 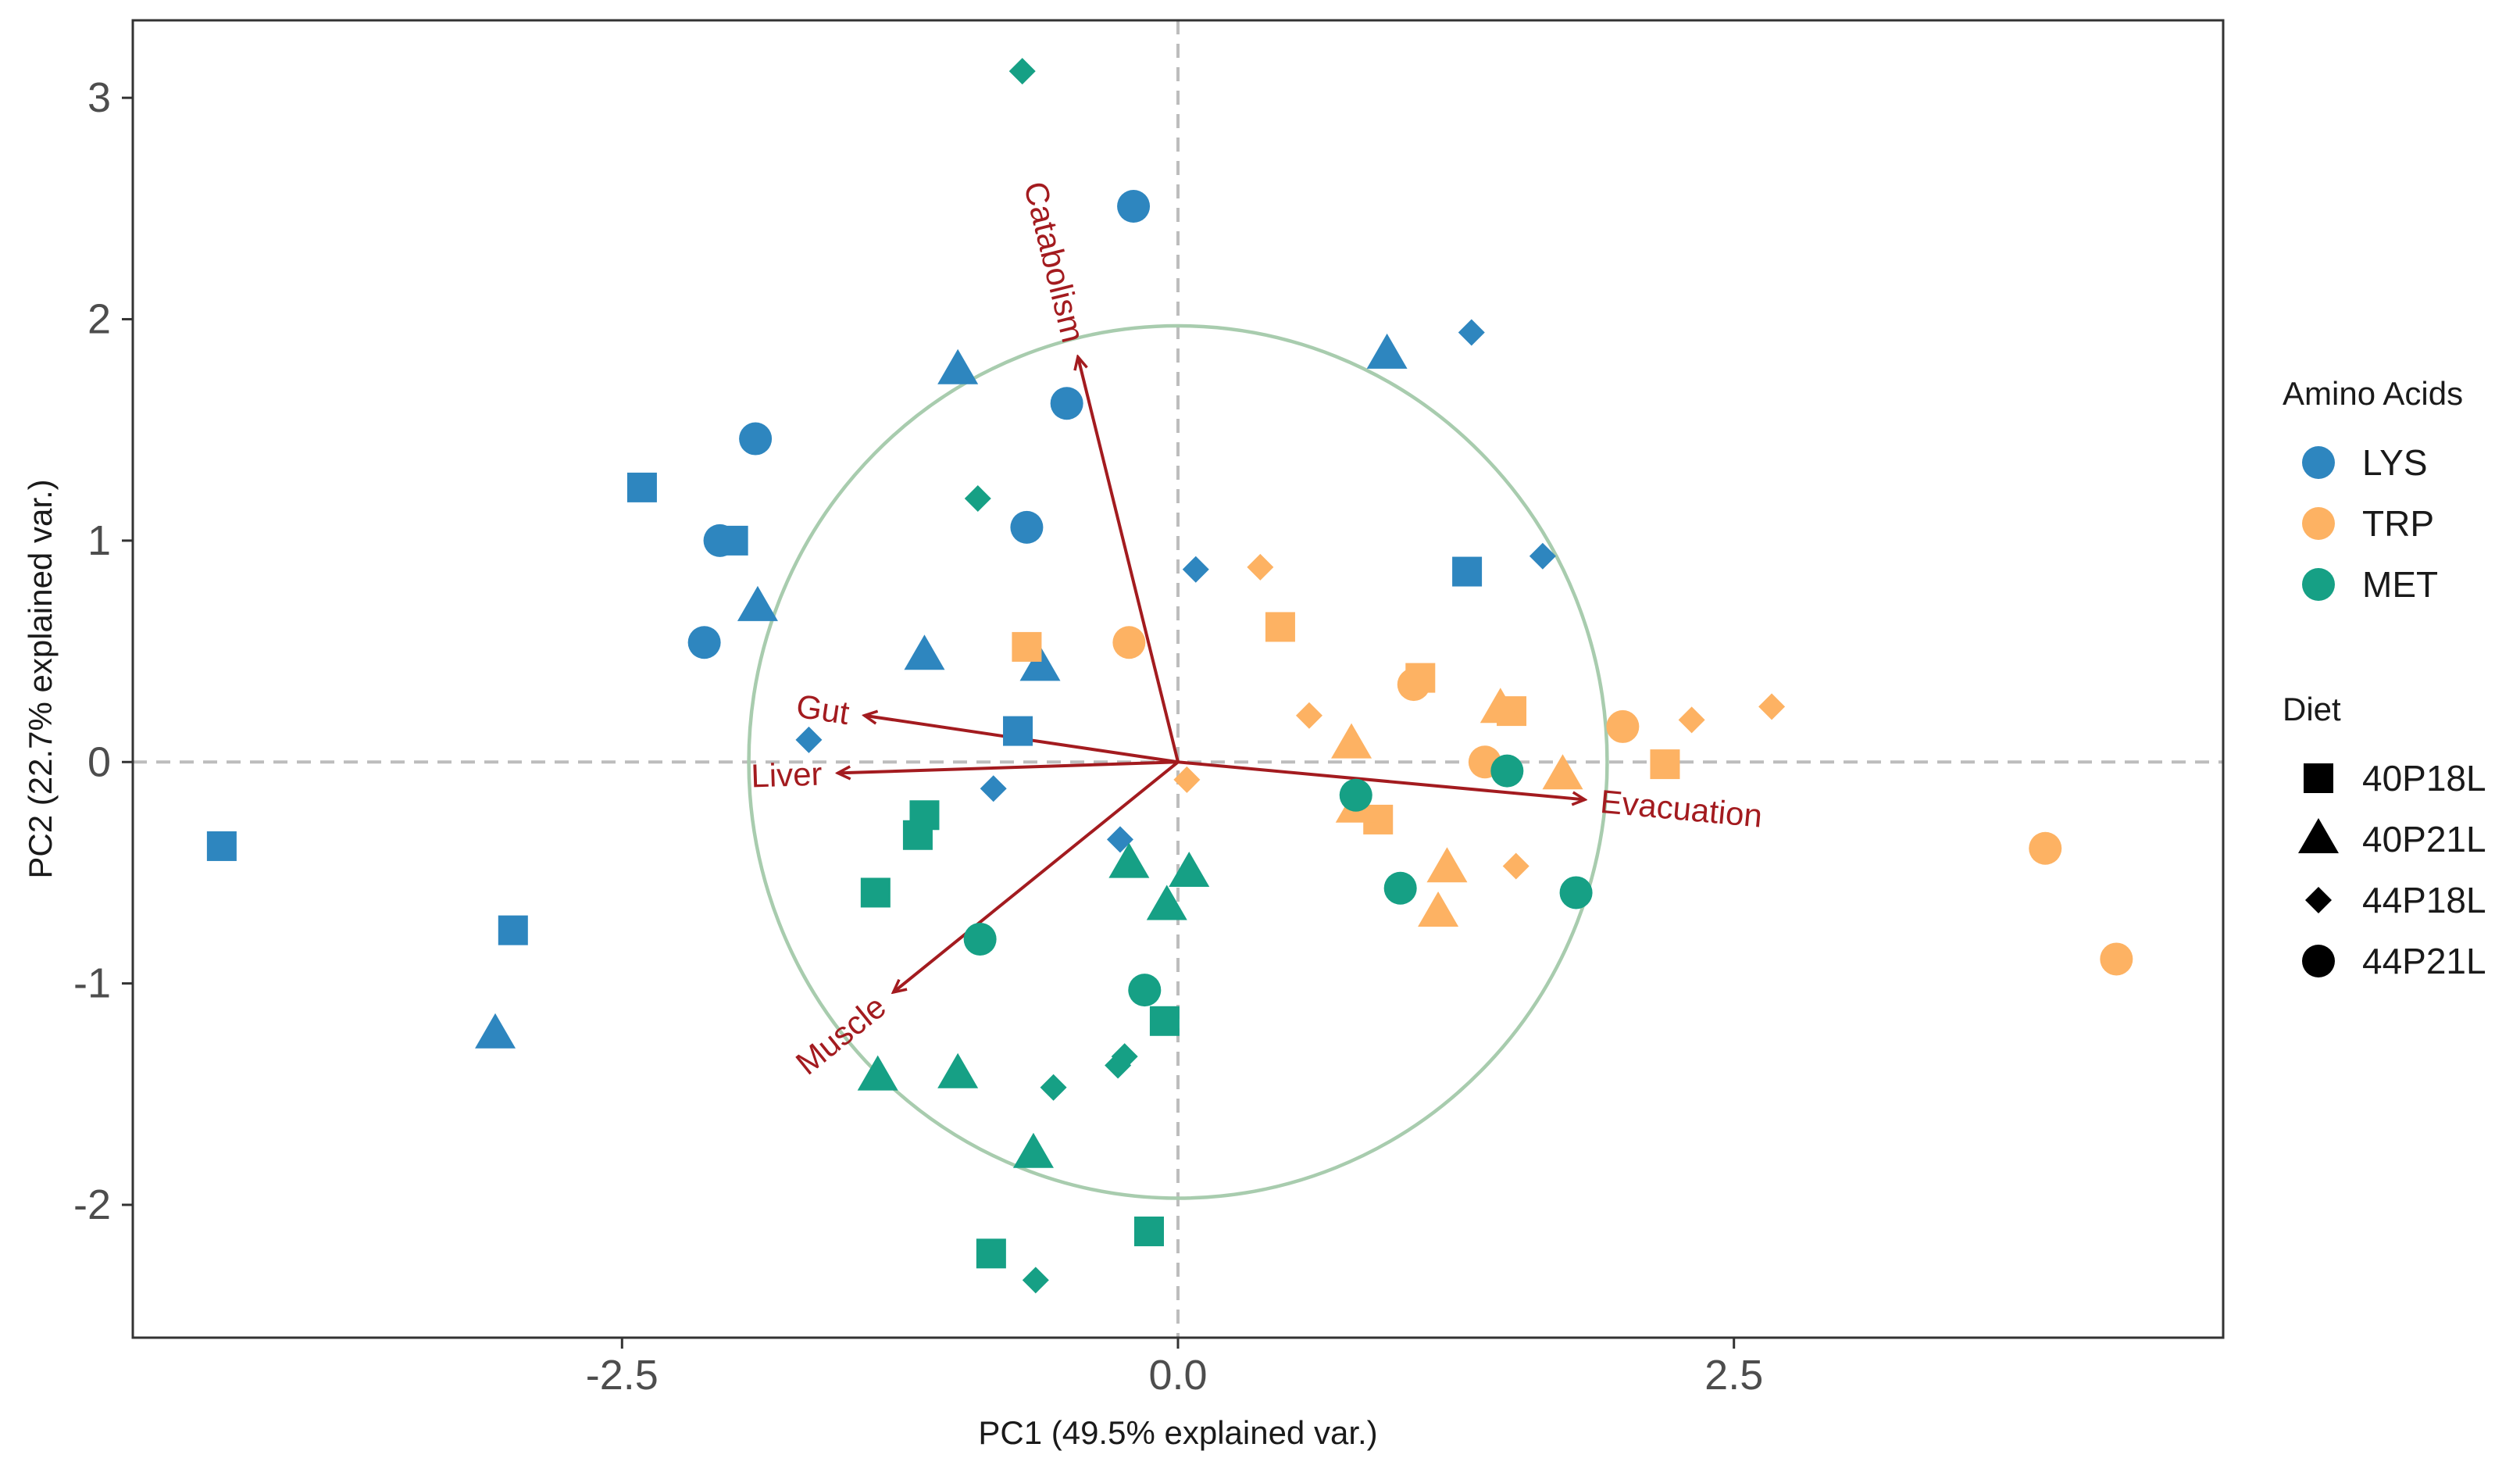 I want to click on y-tick-label: 0, so click(x=99, y=761).